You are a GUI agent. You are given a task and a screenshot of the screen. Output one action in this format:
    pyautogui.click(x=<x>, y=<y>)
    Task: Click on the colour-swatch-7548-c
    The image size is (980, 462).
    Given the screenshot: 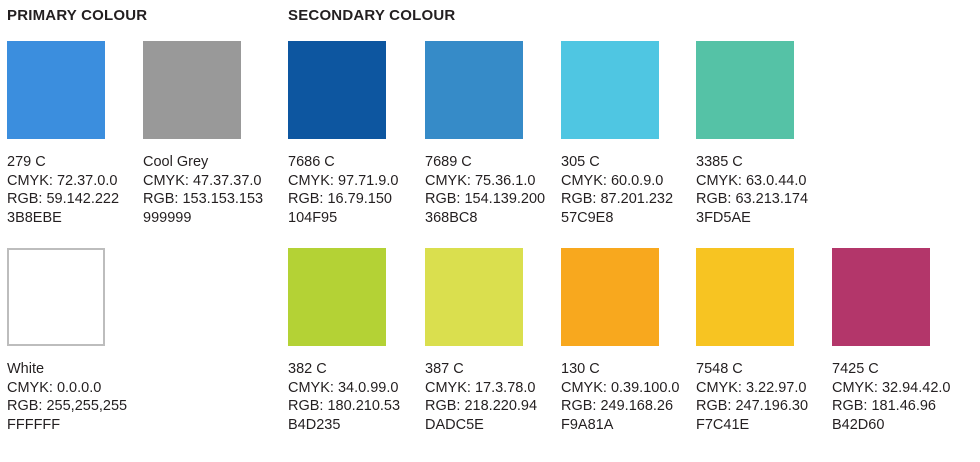 What is the action you would take?
    pyautogui.click(x=745, y=297)
    